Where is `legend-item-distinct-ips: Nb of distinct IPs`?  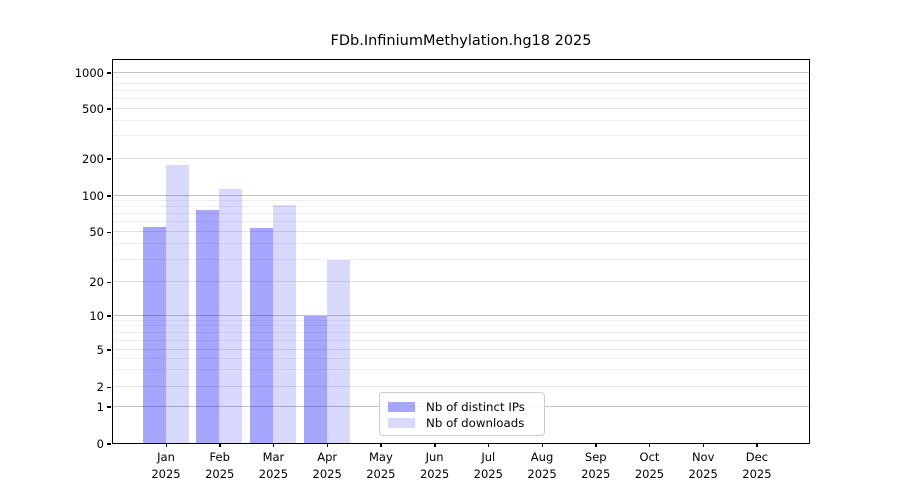
legend-item-distinct-ips: Nb of distinct IPs is located at coordinates (462, 406).